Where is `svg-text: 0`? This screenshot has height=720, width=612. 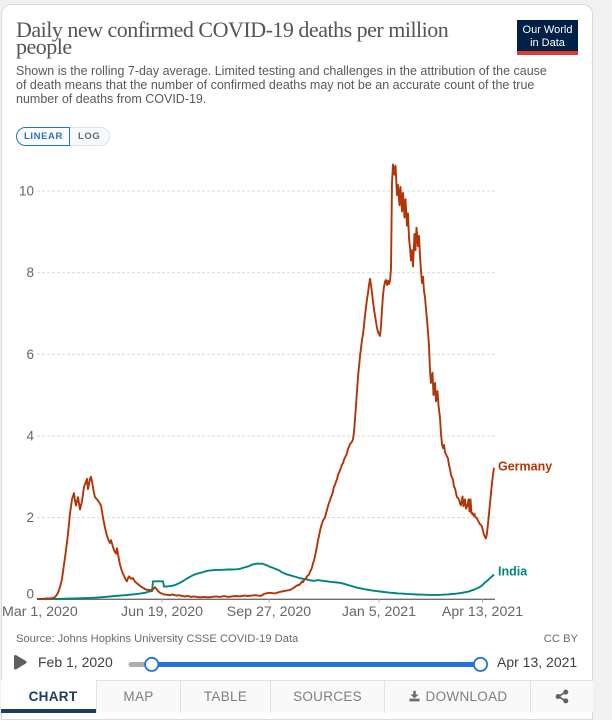 svg-text: 0 is located at coordinates (30, 594).